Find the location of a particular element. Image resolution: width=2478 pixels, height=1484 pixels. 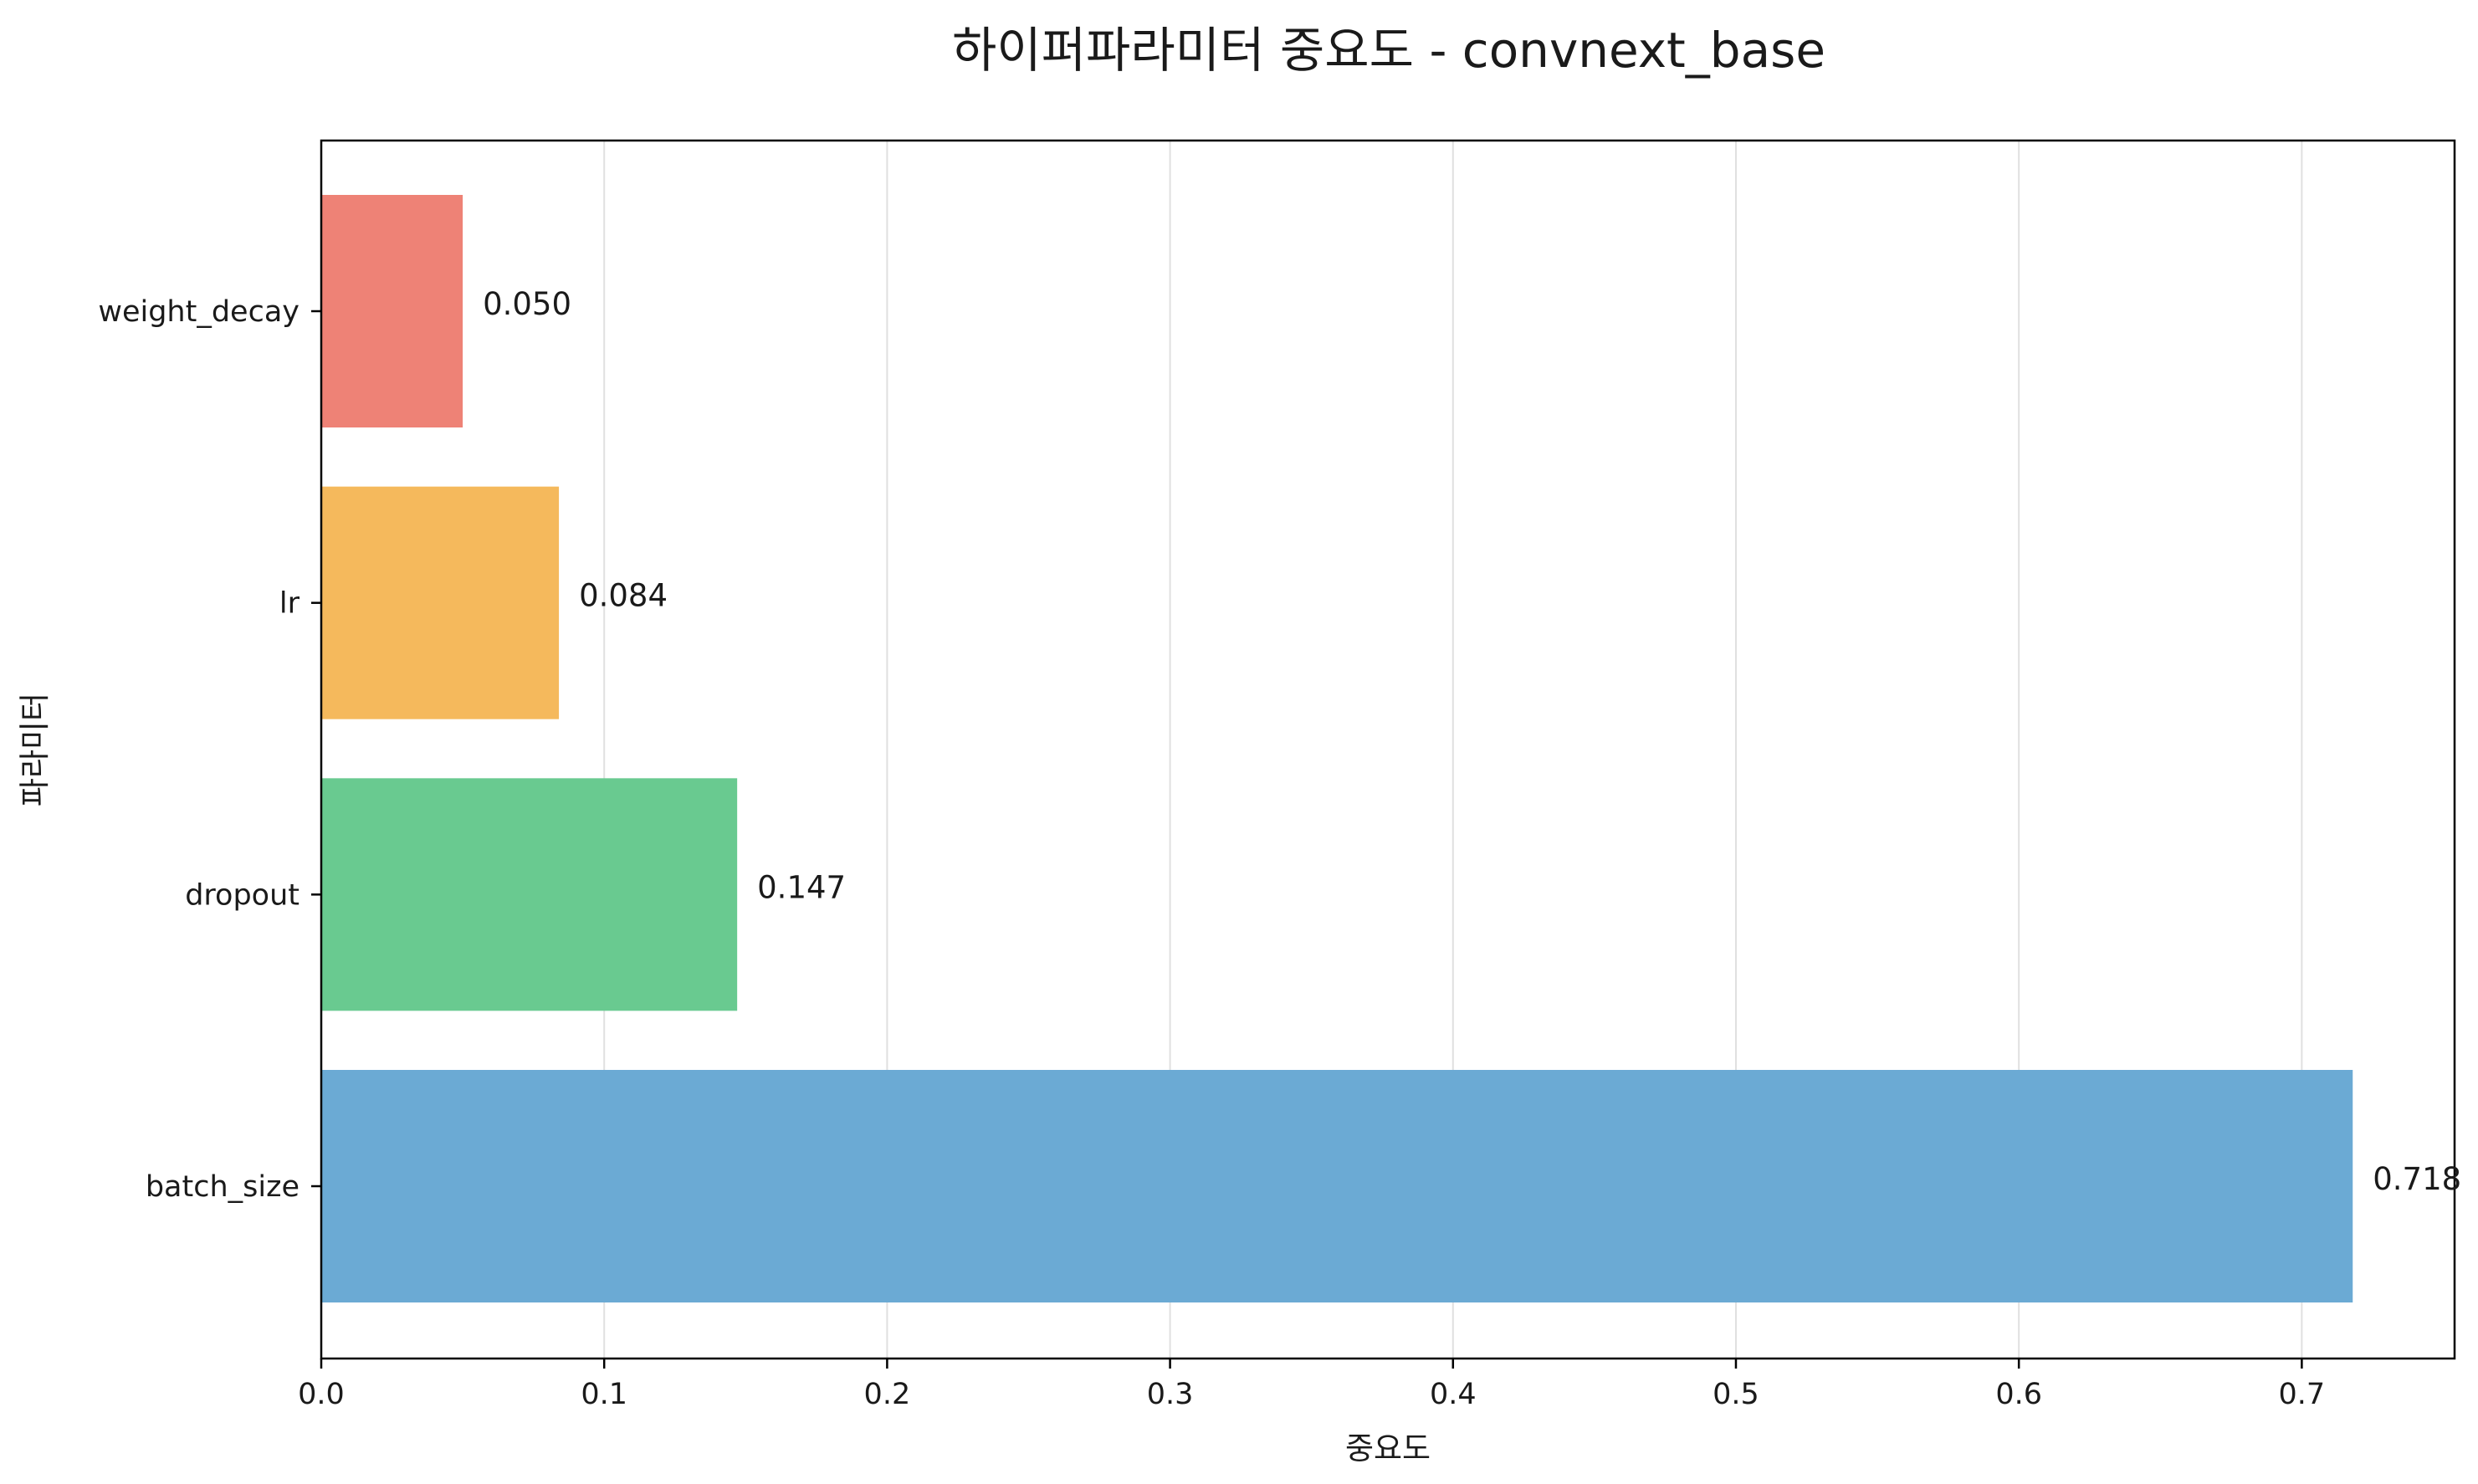

x-axis-ticks: 0.0 0.1 0.2 0.3 0.4 0.5 0.6 0.7 is located at coordinates (1312, 1385).